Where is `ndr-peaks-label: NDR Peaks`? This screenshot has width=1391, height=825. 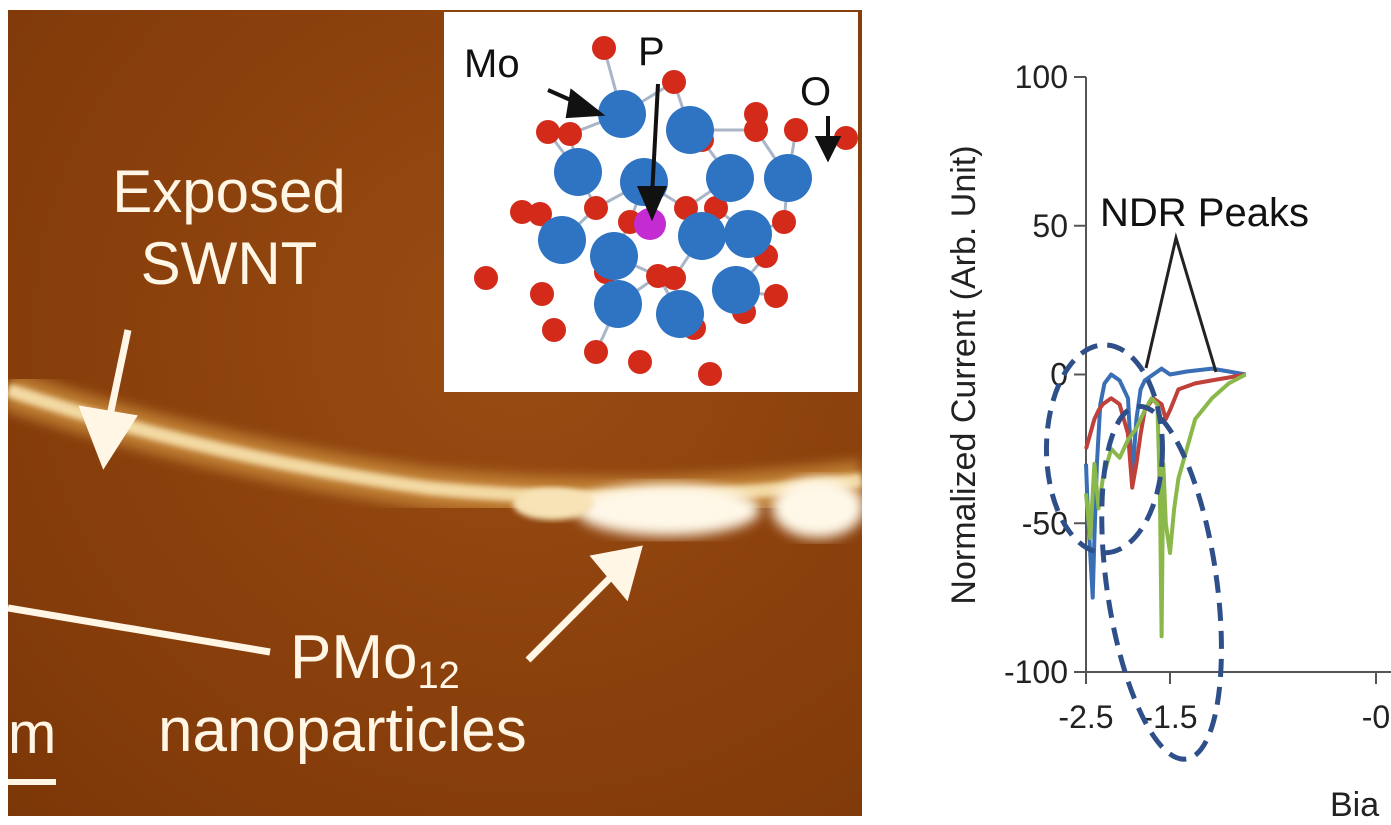
ndr-peaks-label: NDR Peaks is located at coordinates (1204, 213).